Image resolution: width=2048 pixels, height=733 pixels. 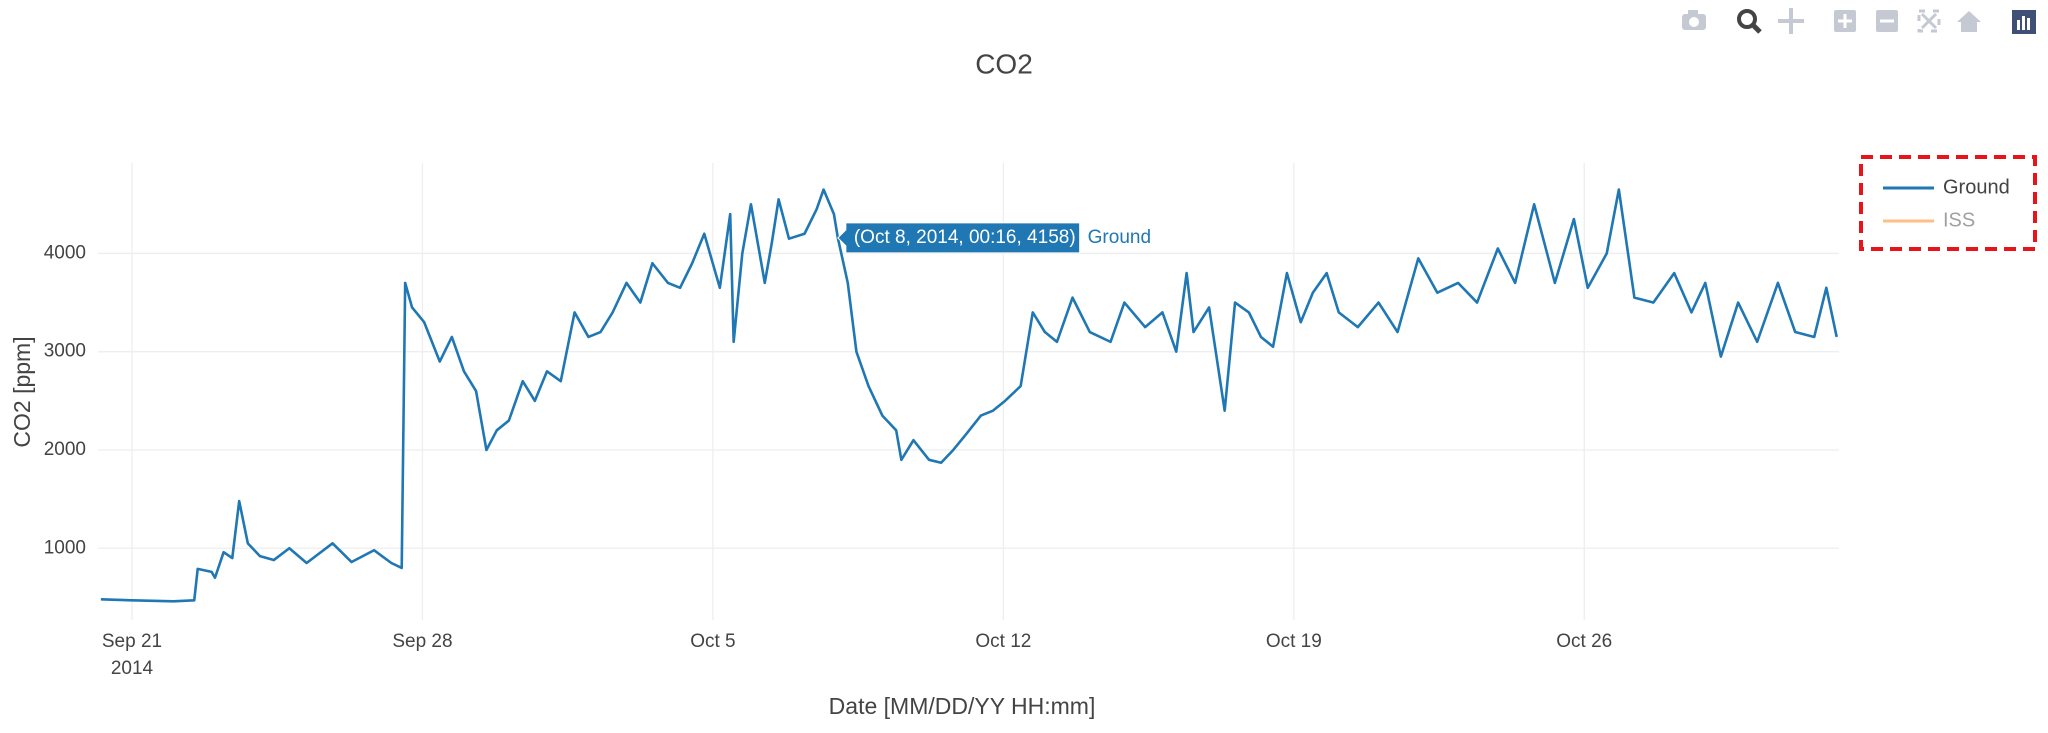 What do you see at coordinates (1004, 63) in the screenshot?
I see `chart-title: CO2` at bounding box center [1004, 63].